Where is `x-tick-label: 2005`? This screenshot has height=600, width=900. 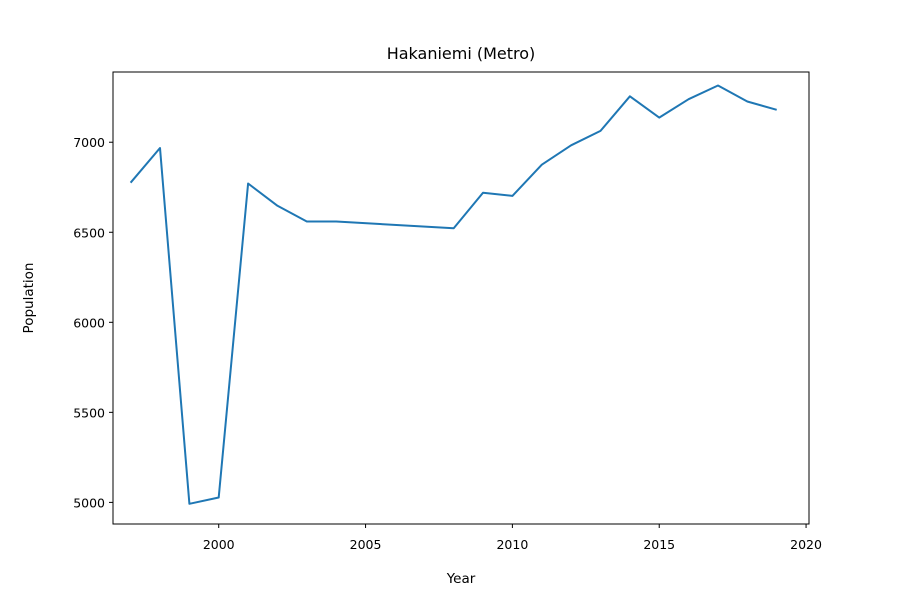
x-tick-label: 2005 is located at coordinates (366, 544).